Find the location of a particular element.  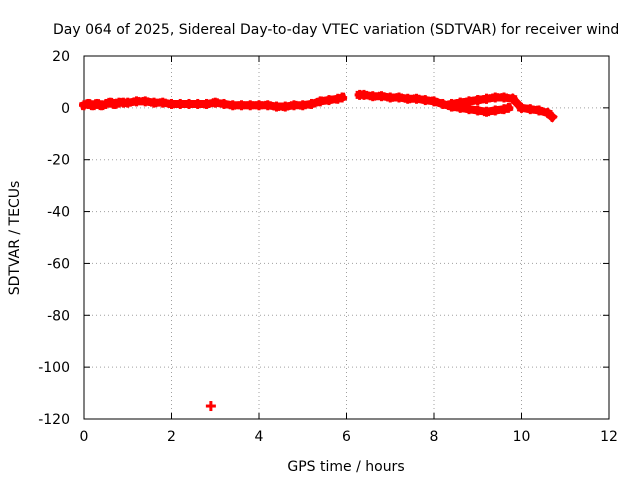

x-tick-label: 10 is located at coordinates (522, 437).